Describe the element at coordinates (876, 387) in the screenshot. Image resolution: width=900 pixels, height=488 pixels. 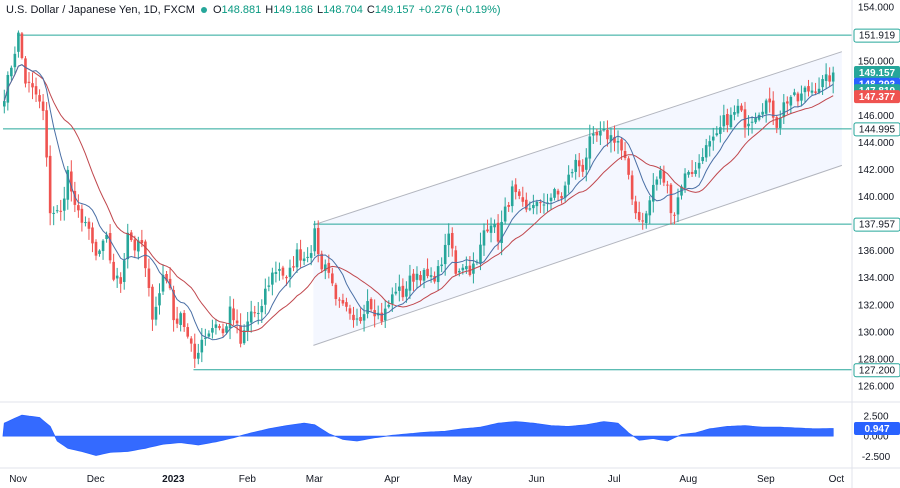
I see `price-tick-label: 126.000` at that location.